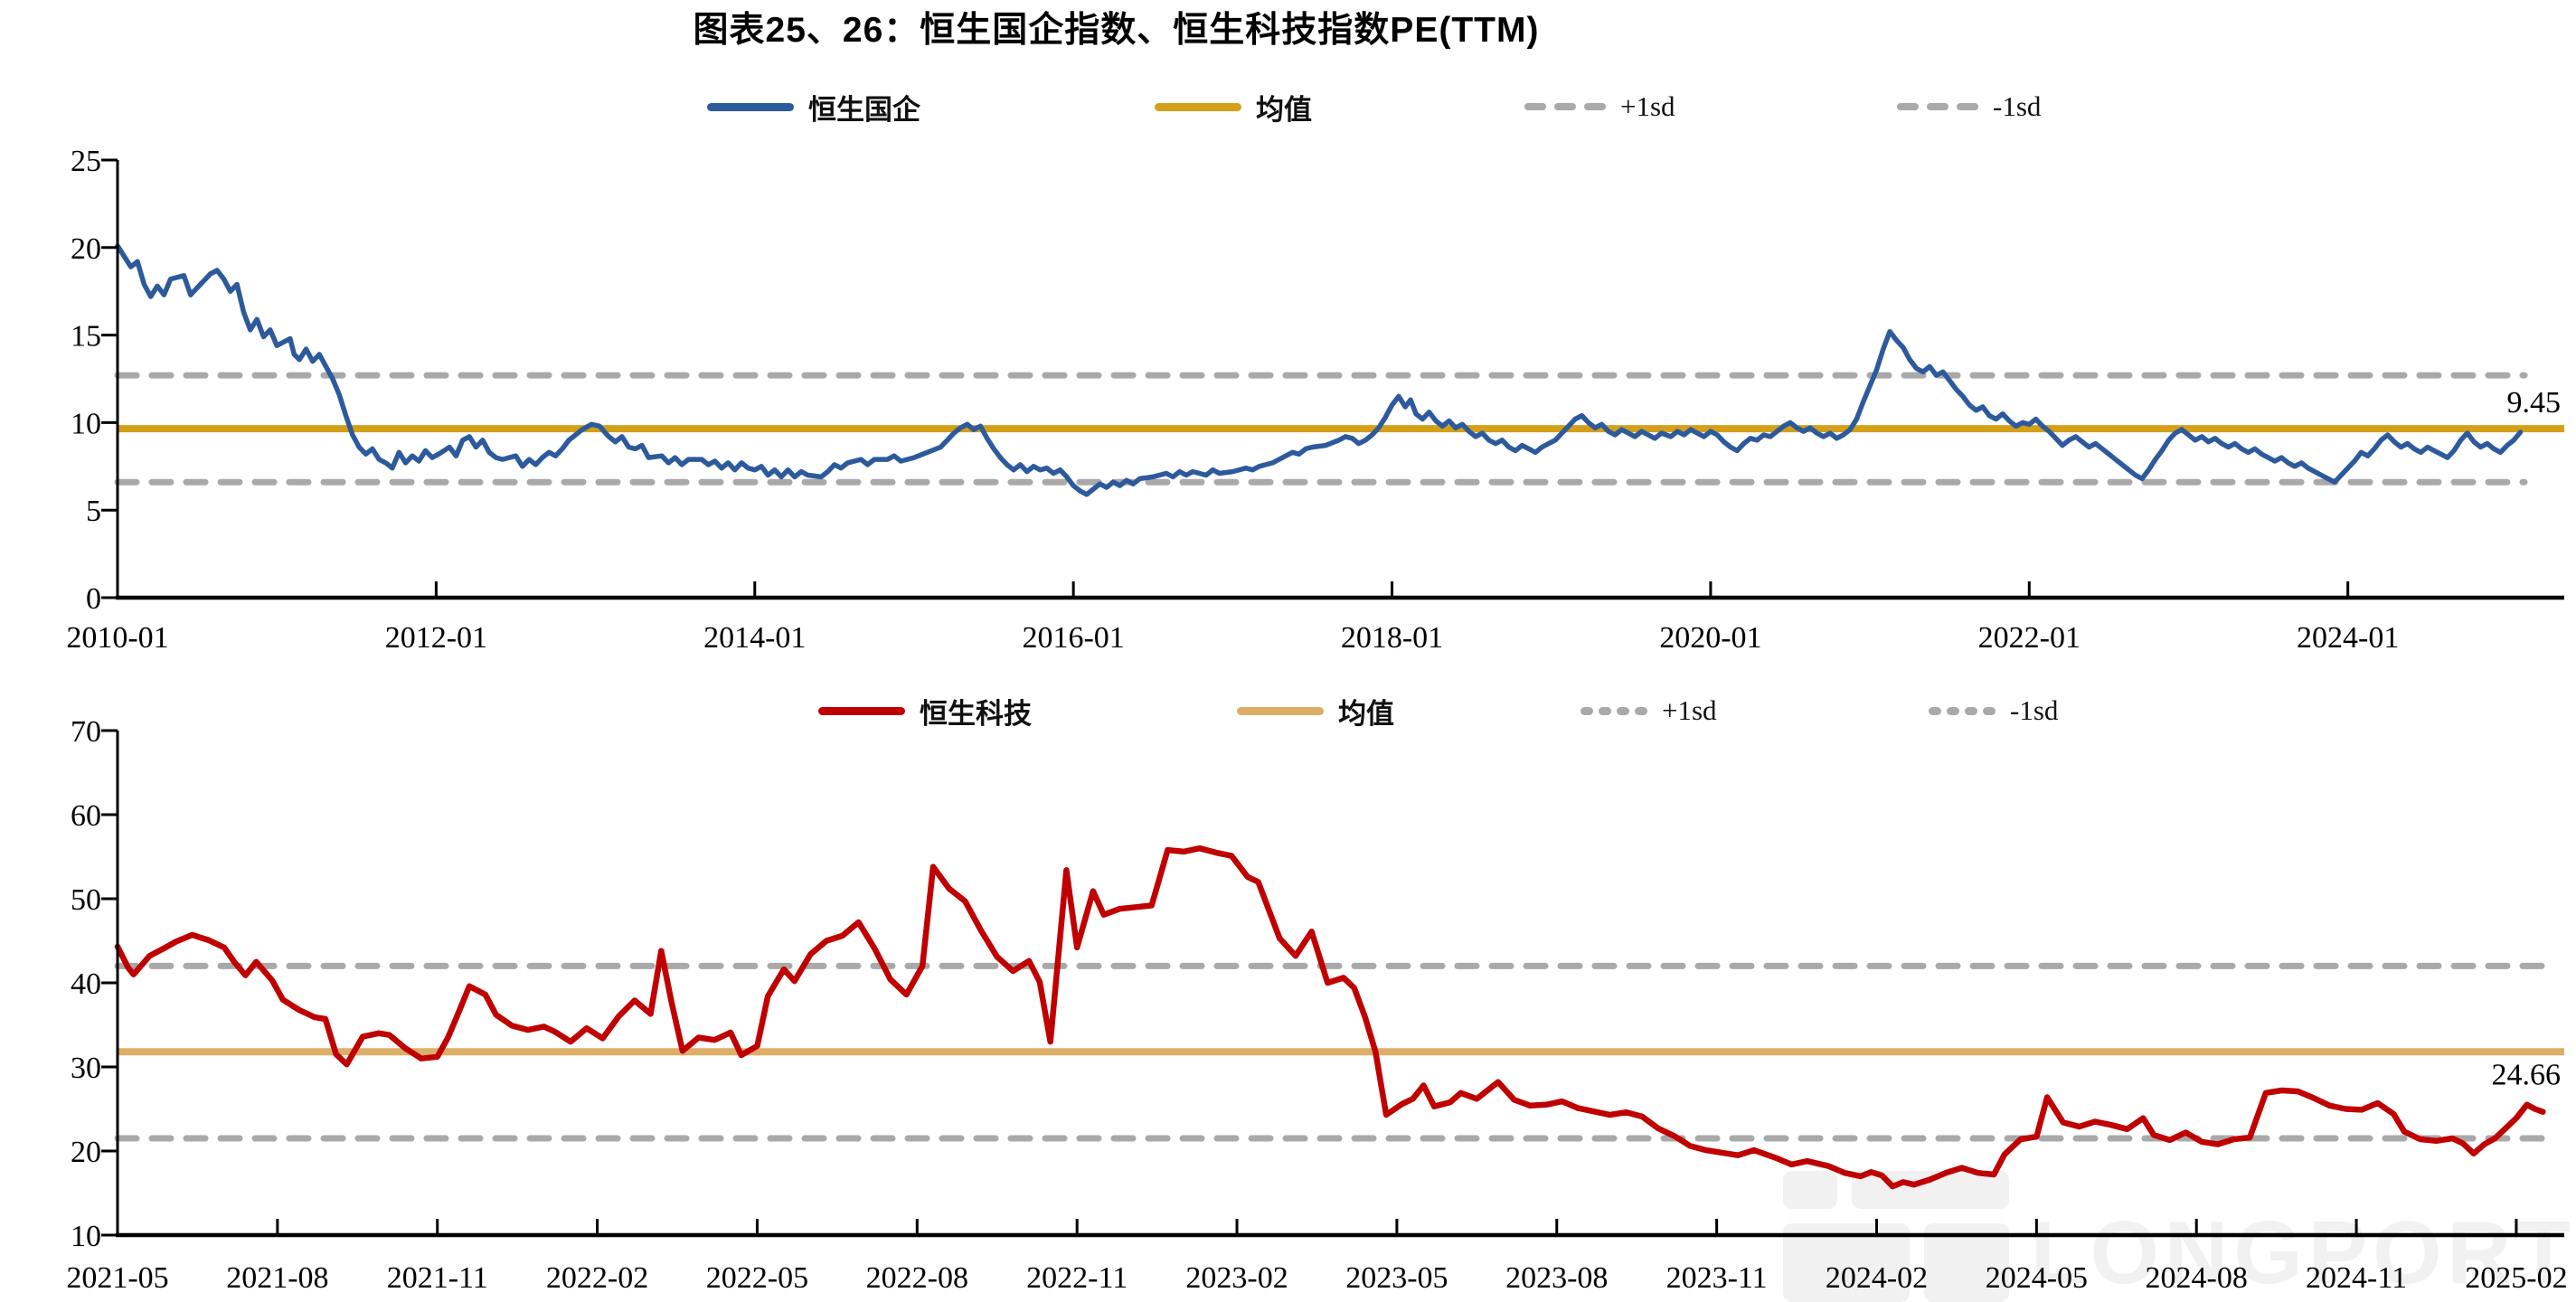  I want to click on svg-text: 2020-01, so click(1710, 638).